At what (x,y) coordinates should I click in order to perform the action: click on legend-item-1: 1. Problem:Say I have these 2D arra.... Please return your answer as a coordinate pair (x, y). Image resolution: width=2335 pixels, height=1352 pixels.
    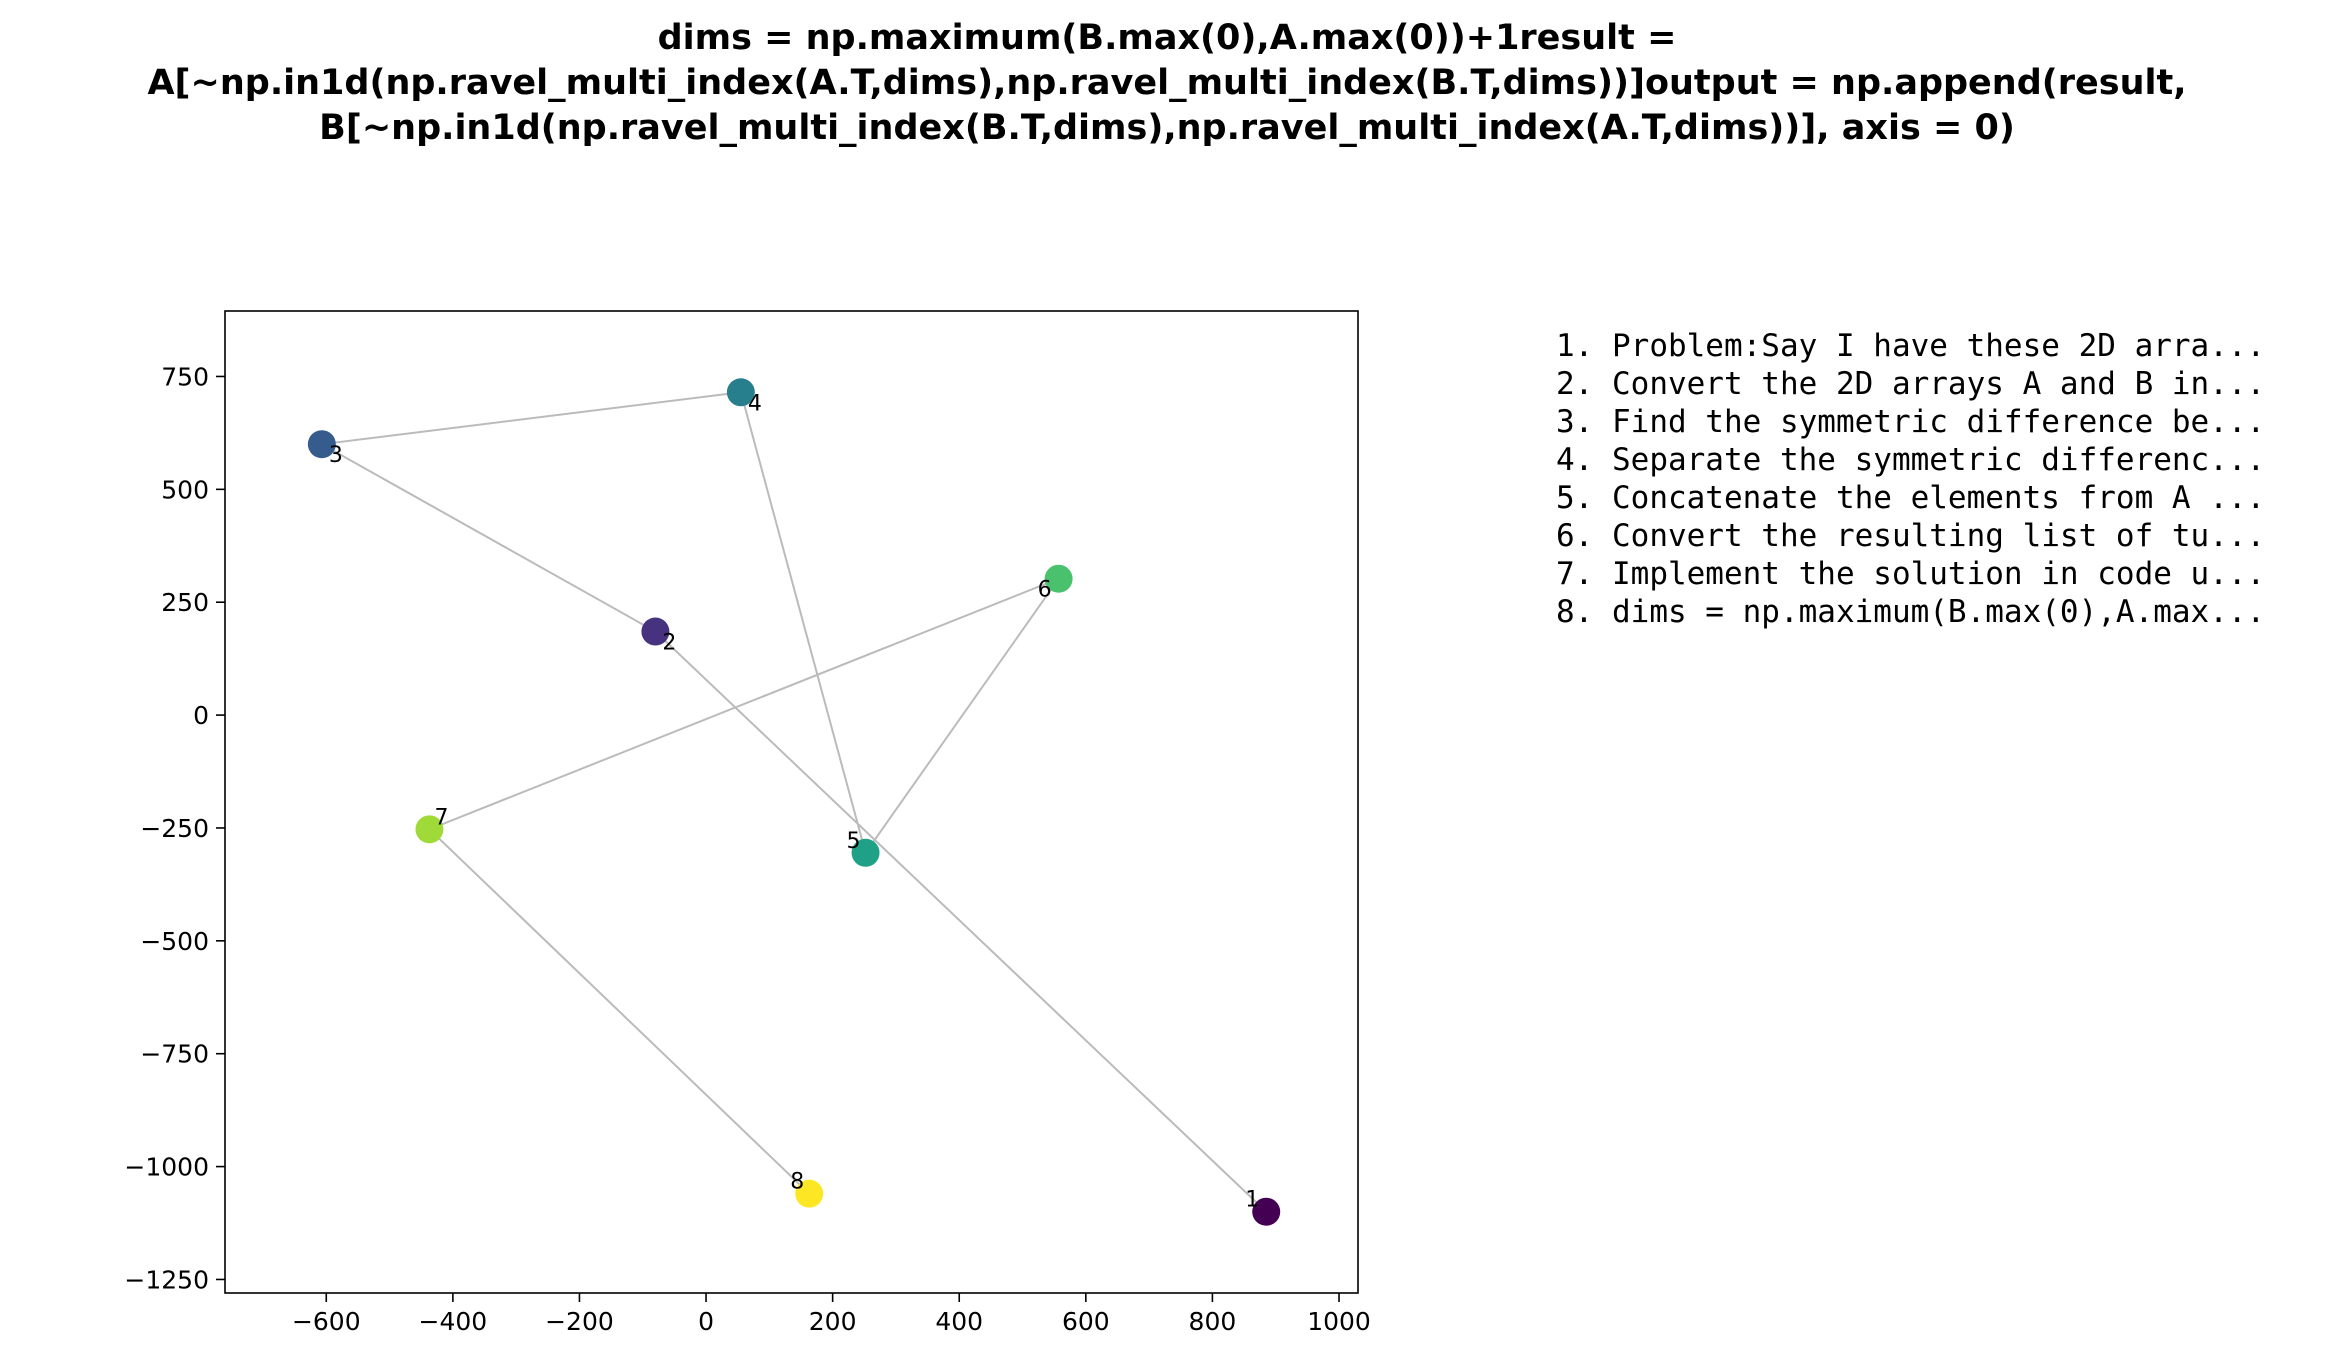
    Looking at the image, I should click on (1910, 346).